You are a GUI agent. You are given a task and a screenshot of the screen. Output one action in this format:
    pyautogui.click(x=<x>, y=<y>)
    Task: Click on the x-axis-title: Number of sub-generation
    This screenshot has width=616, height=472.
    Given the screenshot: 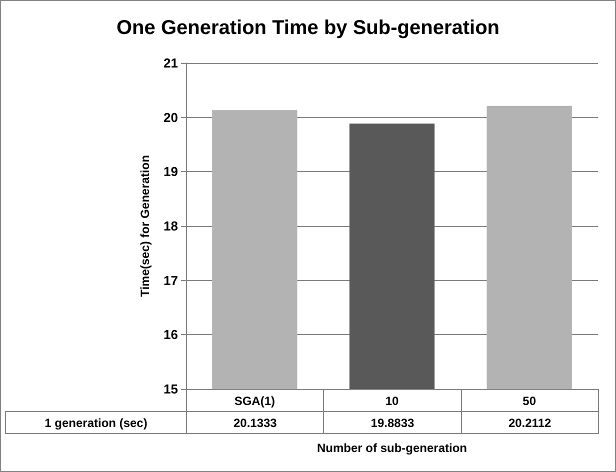 What is the action you would take?
    pyautogui.click(x=392, y=448)
    